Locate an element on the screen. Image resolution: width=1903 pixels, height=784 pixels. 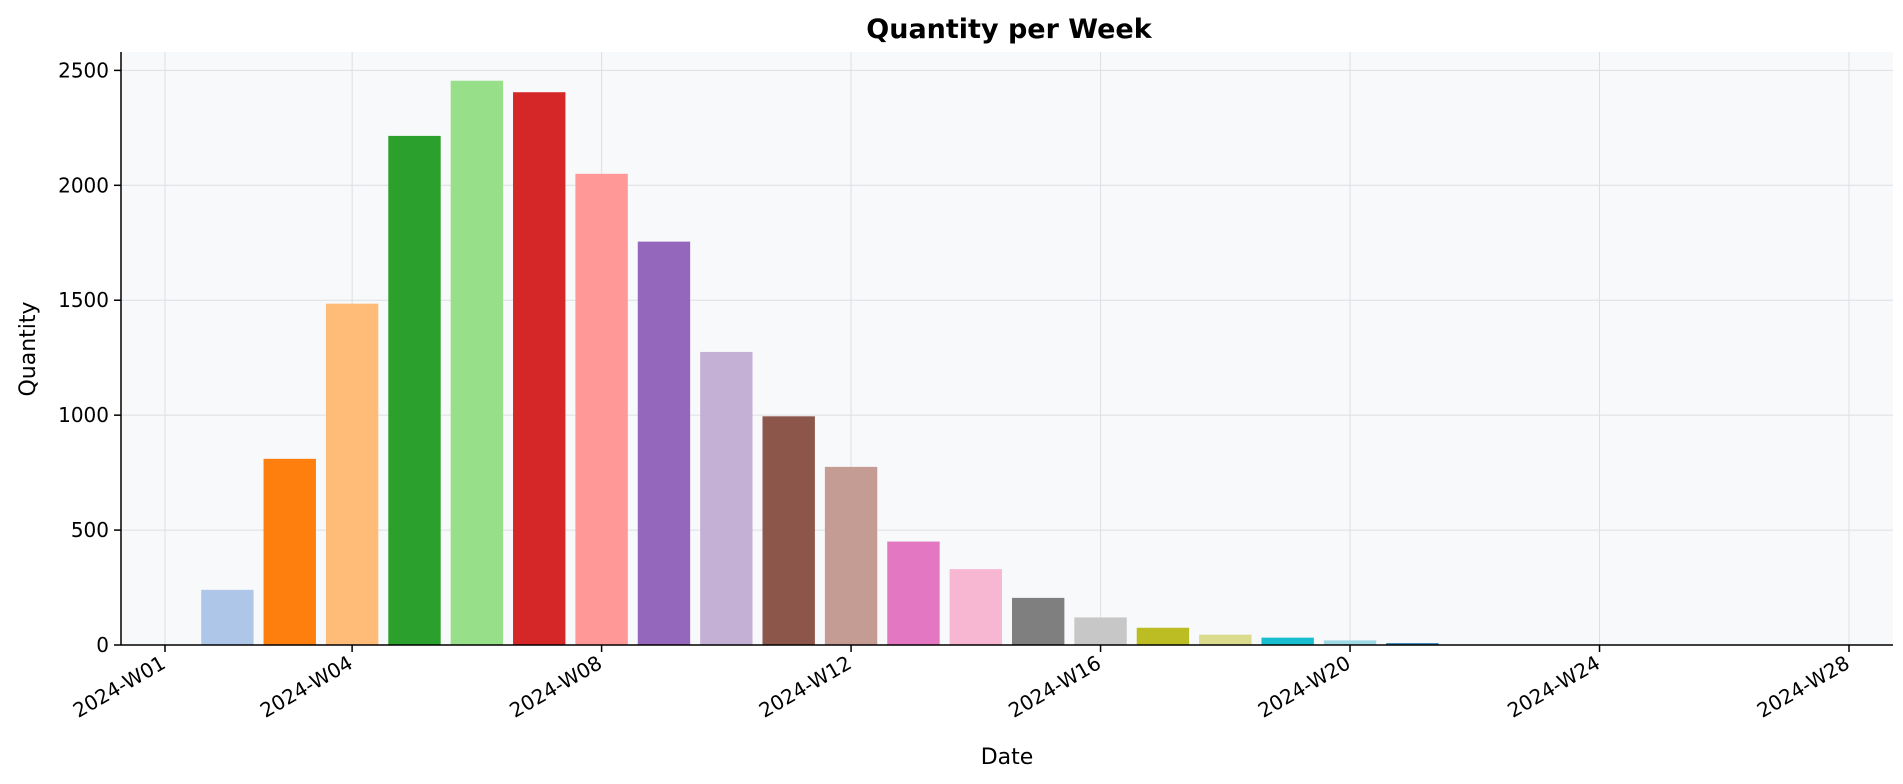
x-tick-label: 2024-W24 is located at coordinates (1553, 687).